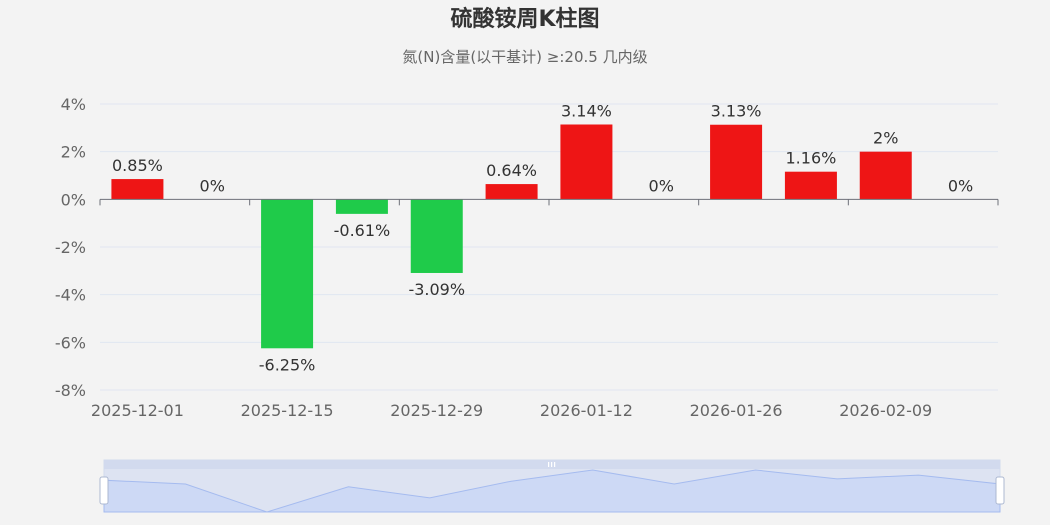  I want to click on y-axis-ticks: 4% 2% 0% -2% -4% -6% -8%, so click(70, 247).